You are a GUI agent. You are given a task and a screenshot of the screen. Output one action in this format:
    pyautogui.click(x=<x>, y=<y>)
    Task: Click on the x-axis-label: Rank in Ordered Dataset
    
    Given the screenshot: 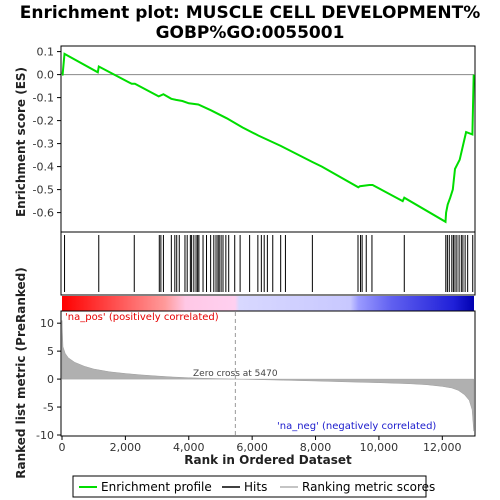 What is the action you would take?
    pyautogui.click(x=268, y=460)
    